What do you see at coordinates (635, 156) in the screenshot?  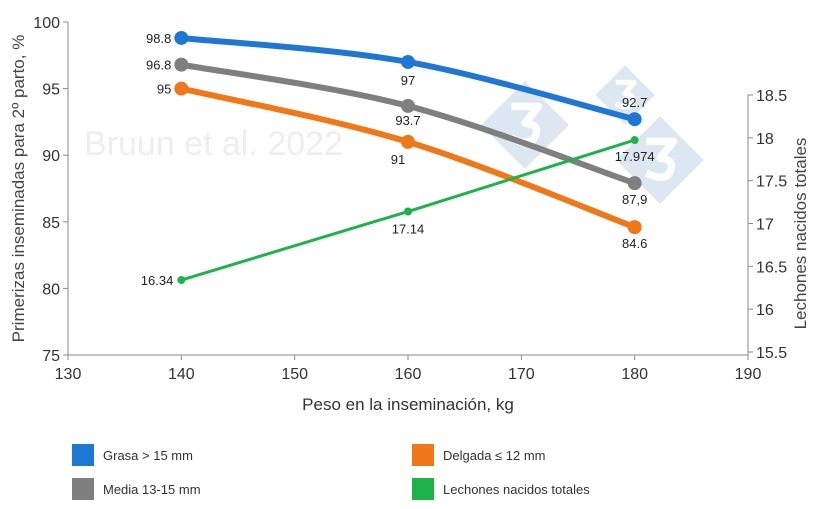 I see `data-label: 17.974` at bounding box center [635, 156].